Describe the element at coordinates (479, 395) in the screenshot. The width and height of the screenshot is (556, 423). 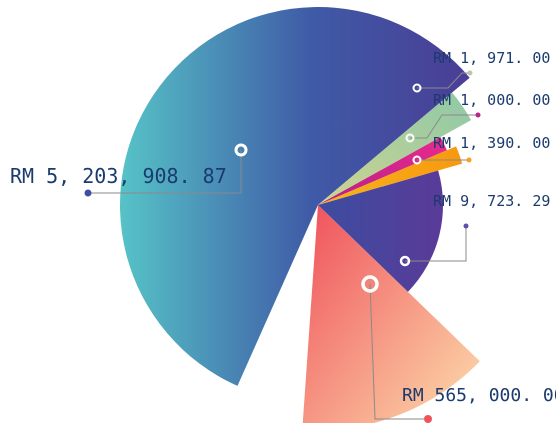
I see `slice-label-5: RM 565, 000. 00` at that location.